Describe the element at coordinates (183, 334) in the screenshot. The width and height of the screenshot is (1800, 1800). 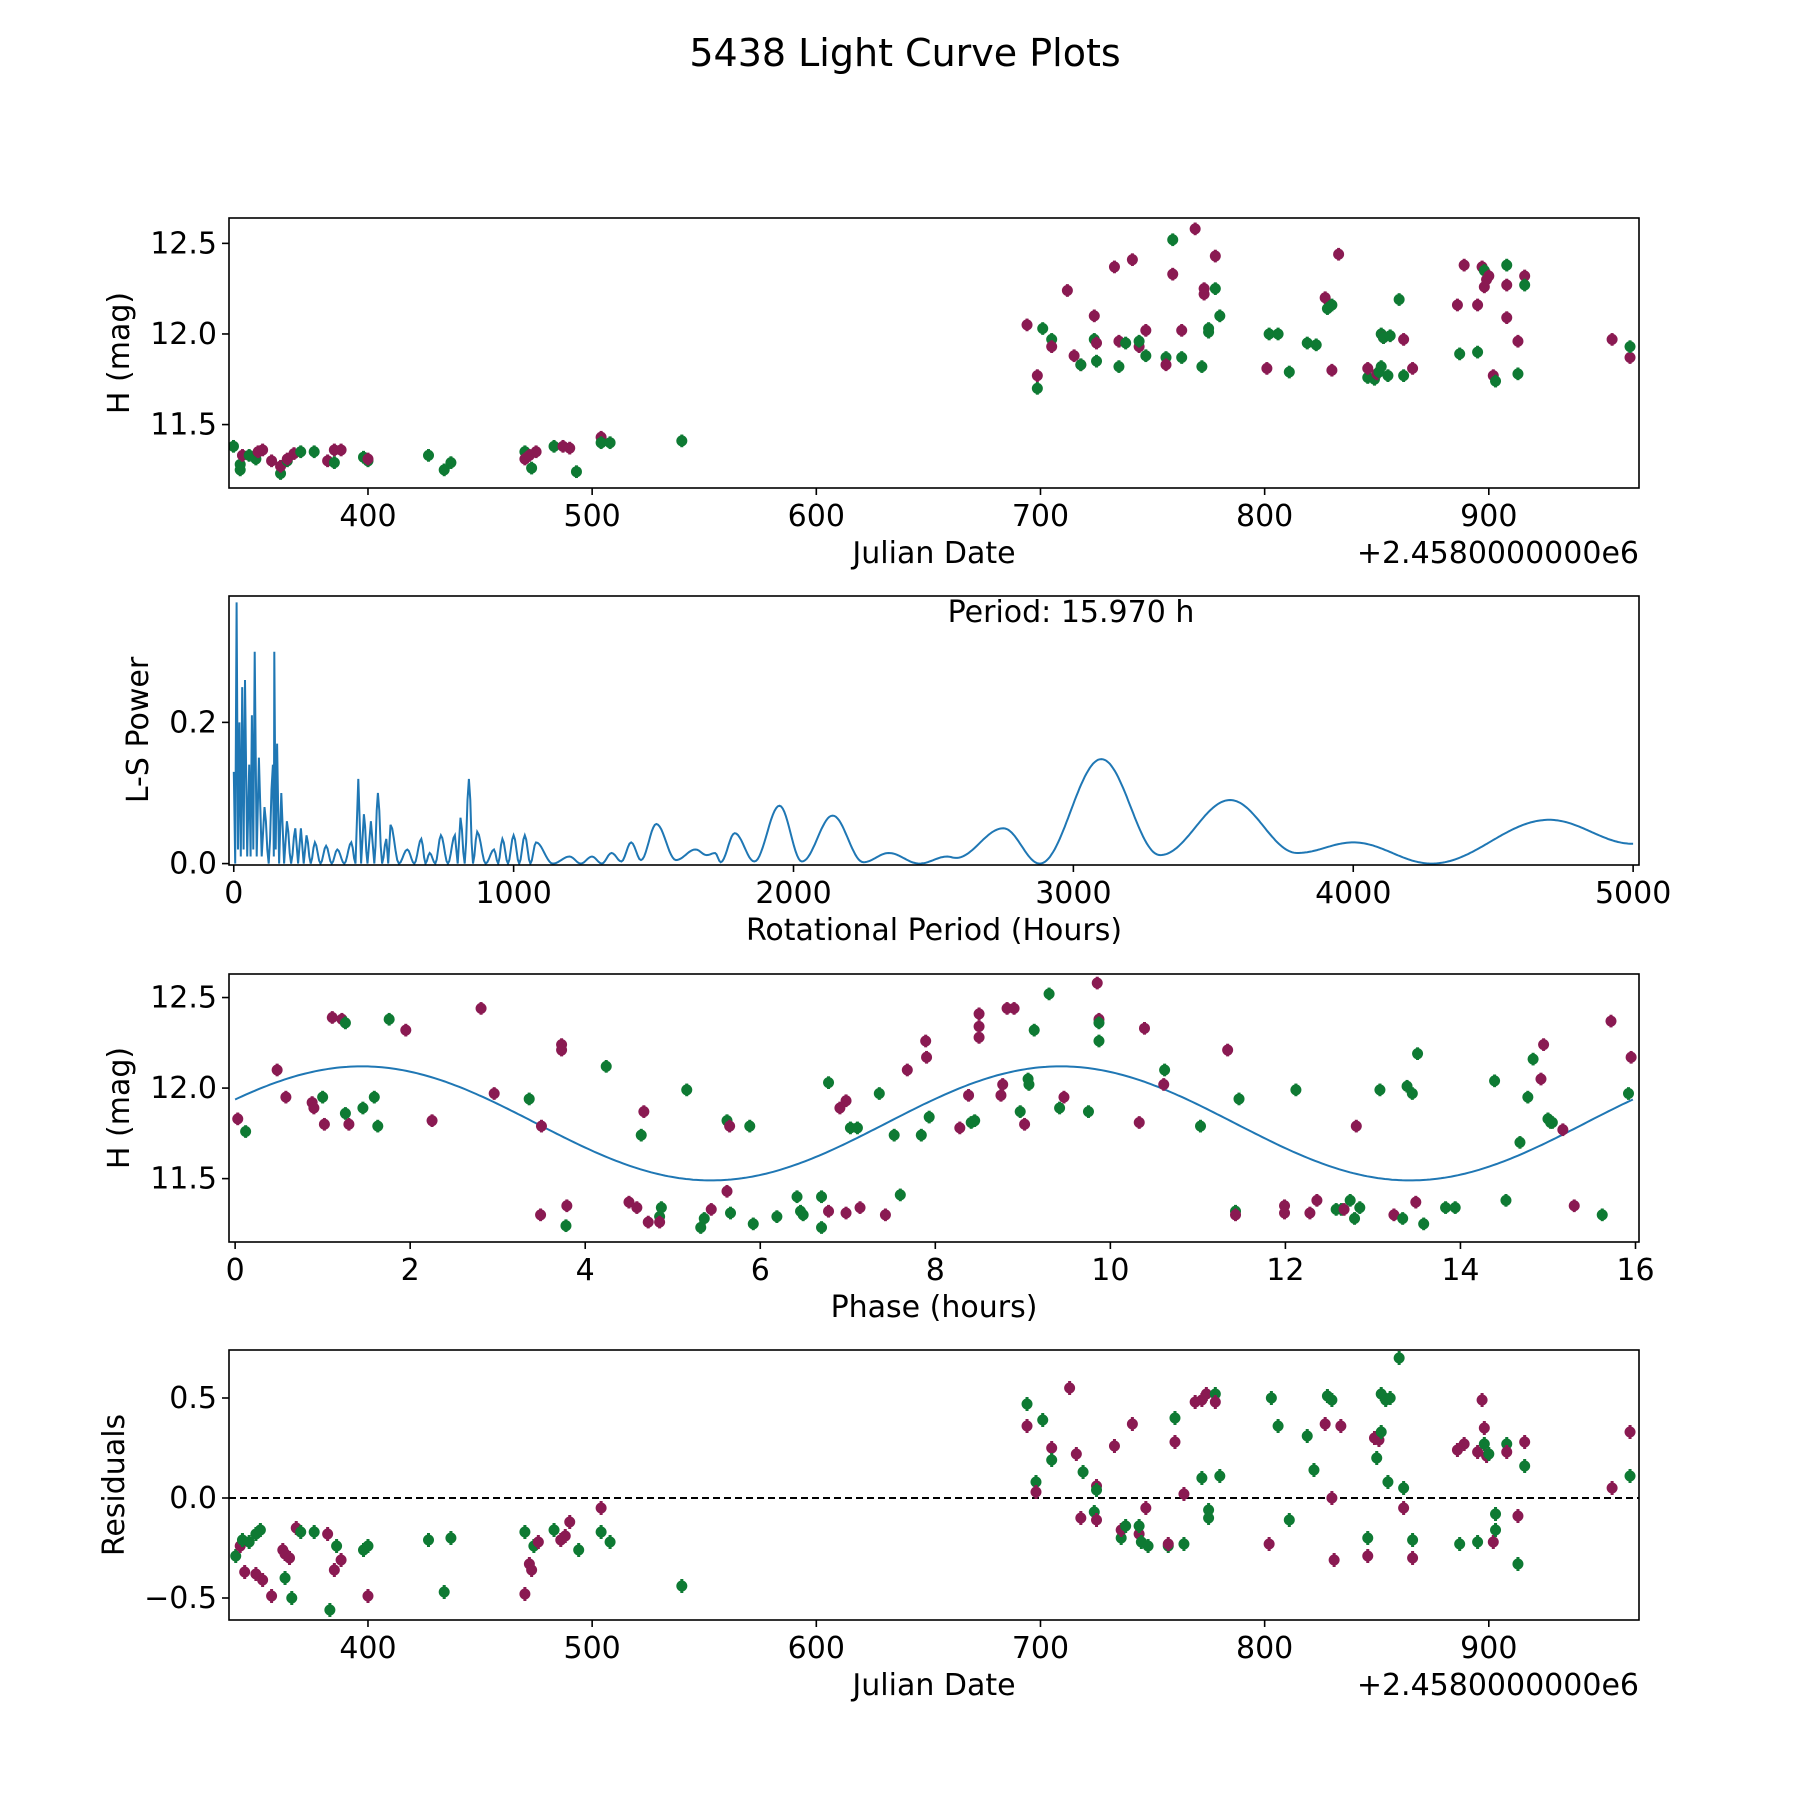
I see `y-tick-label: 12.0` at that location.